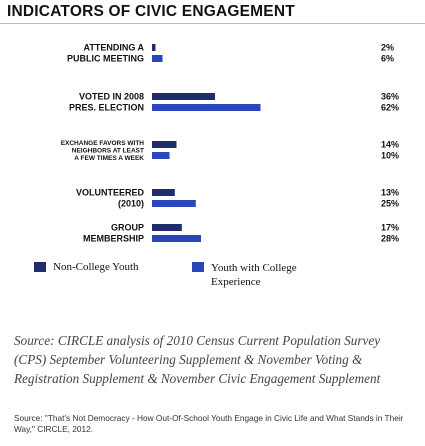  I want to click on value-label: 2%, so click(387, 48).